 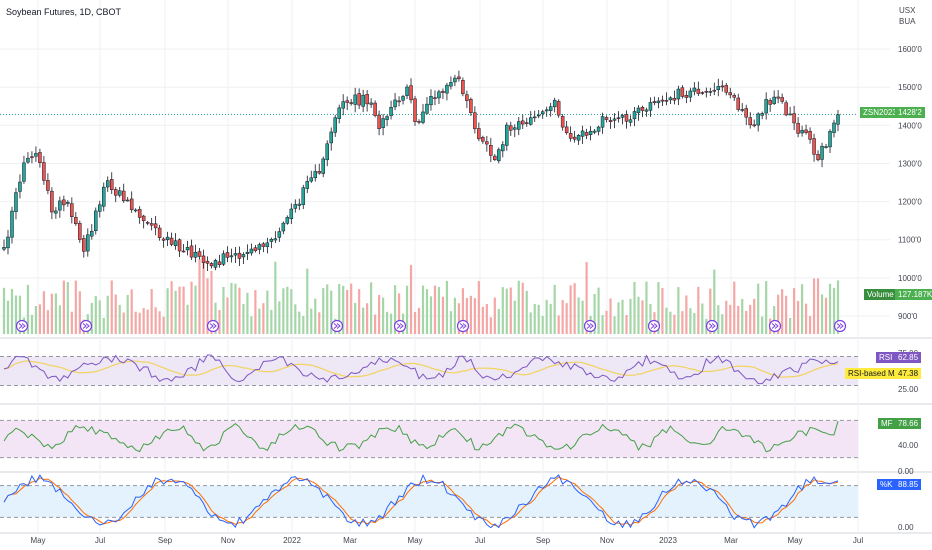 What do you see at coordinates (421, 501) in the screenshot?
I see `stoch-d-line` at bounding box center [421, 501].